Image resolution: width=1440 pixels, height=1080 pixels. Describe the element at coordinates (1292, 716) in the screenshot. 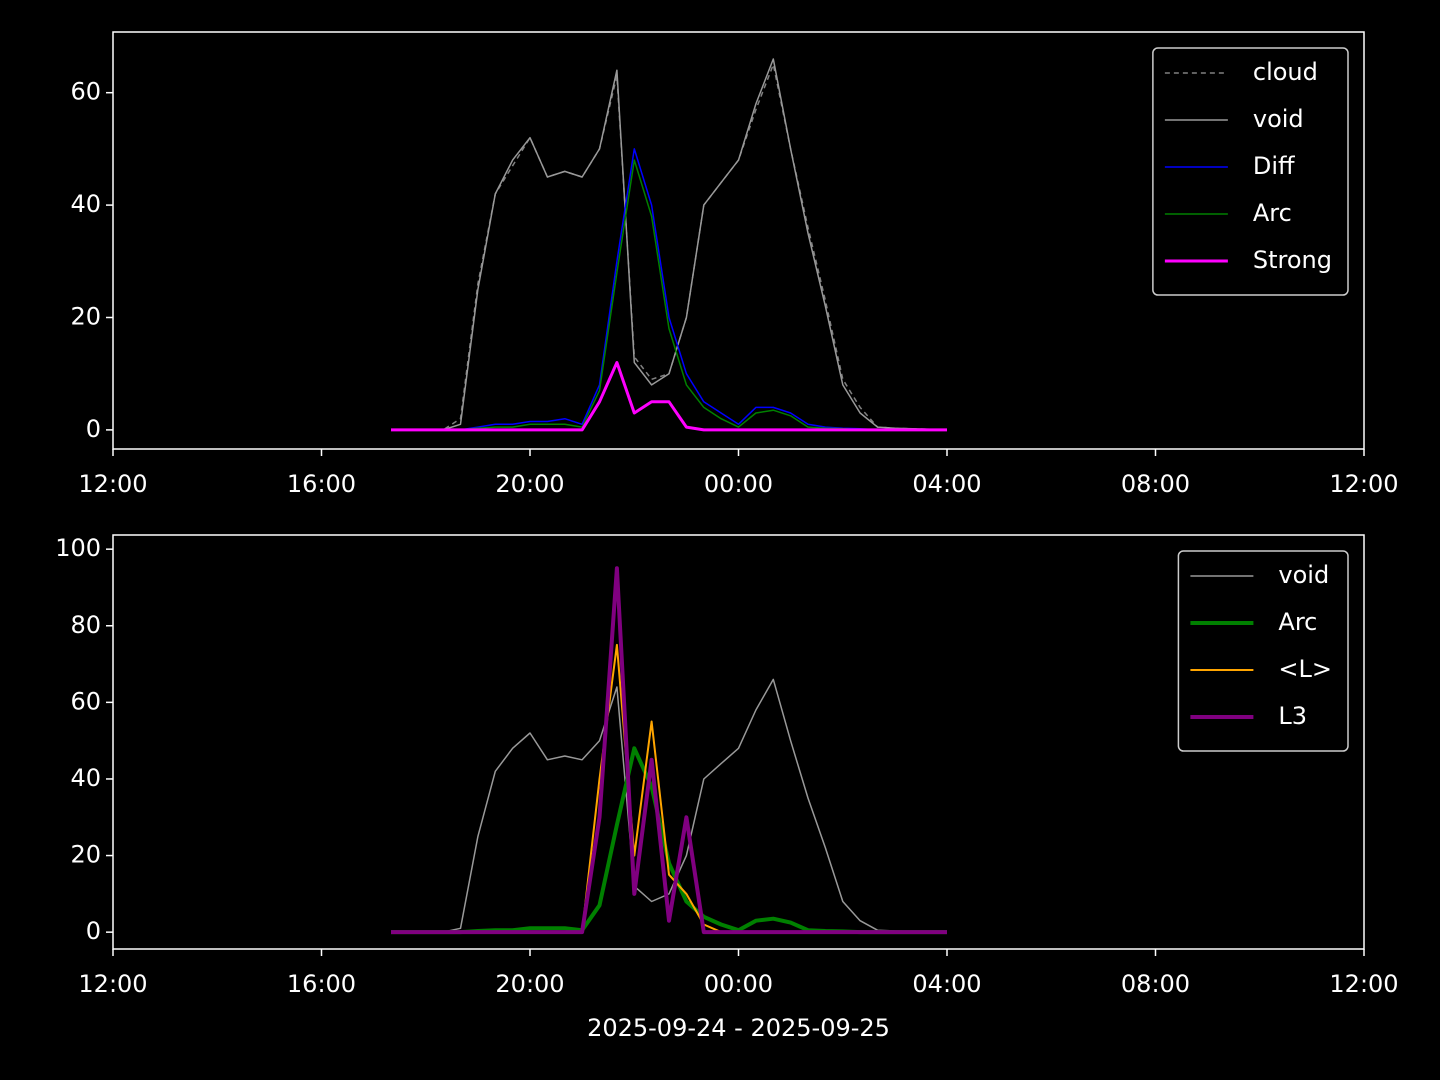

I see `legend-label: L3` at that location.